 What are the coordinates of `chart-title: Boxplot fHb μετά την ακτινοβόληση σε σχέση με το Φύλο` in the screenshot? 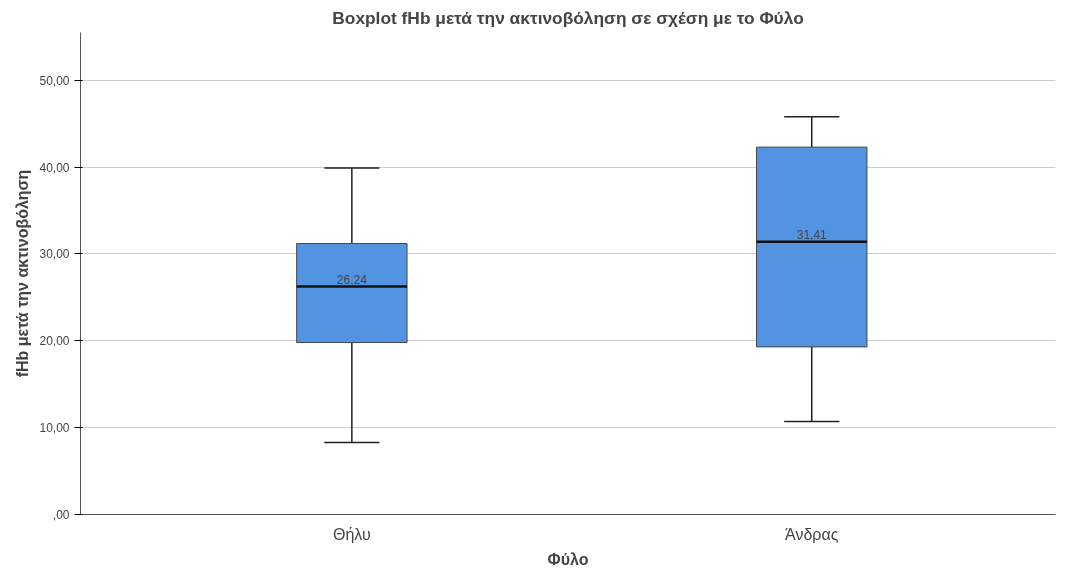 It's located at (568, 17).